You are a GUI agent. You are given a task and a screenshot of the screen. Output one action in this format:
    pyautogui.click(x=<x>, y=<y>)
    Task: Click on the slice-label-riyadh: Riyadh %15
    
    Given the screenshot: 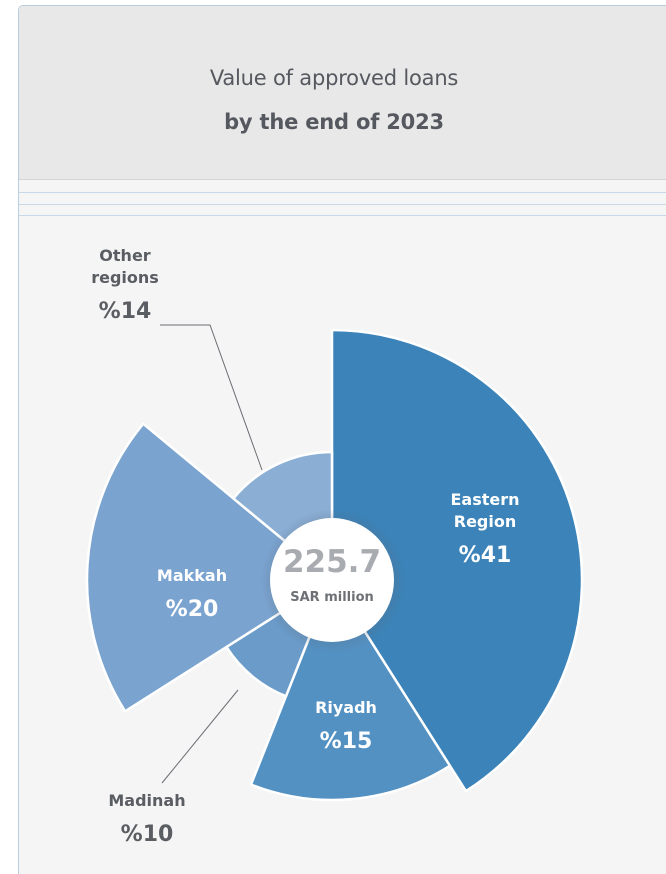 What is the action you would take?
    pyautogui.click(x=346, y=726)
    